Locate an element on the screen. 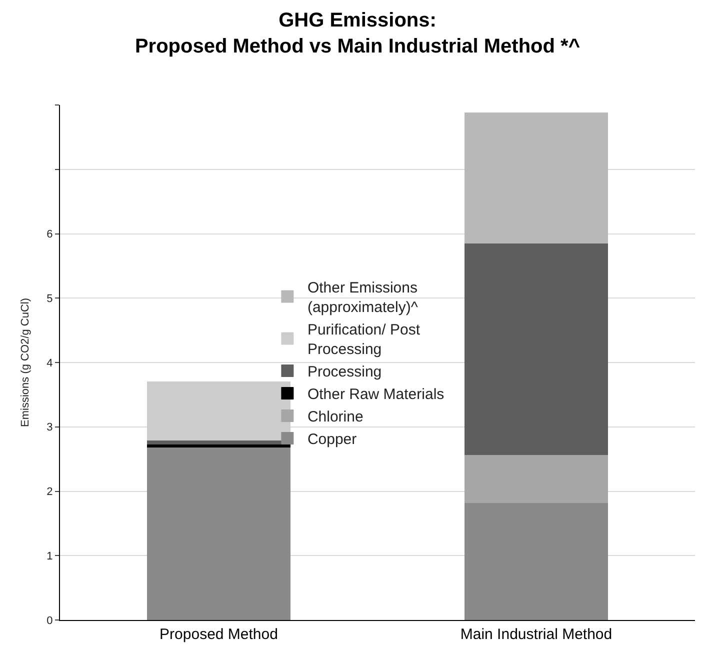 The height and width of the screenshot is (660, 715). legend-label: Other Emissions (approximately)^ is located at coordinates (362, 298).